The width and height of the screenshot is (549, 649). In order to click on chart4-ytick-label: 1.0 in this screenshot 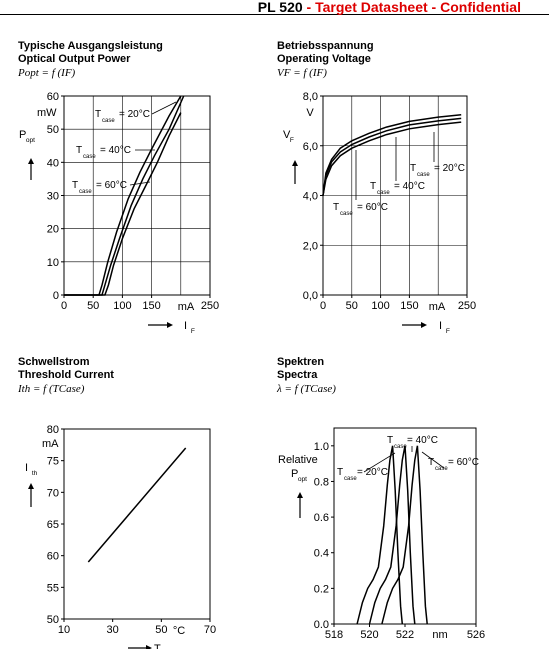, I will do `click(321, 447)`.